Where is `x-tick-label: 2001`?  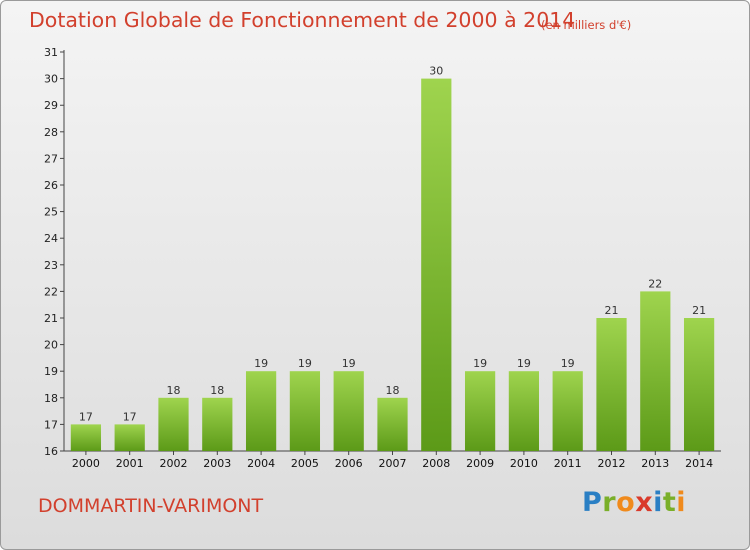 x-tick-label: 2001 is located at coordinates (130, 463).